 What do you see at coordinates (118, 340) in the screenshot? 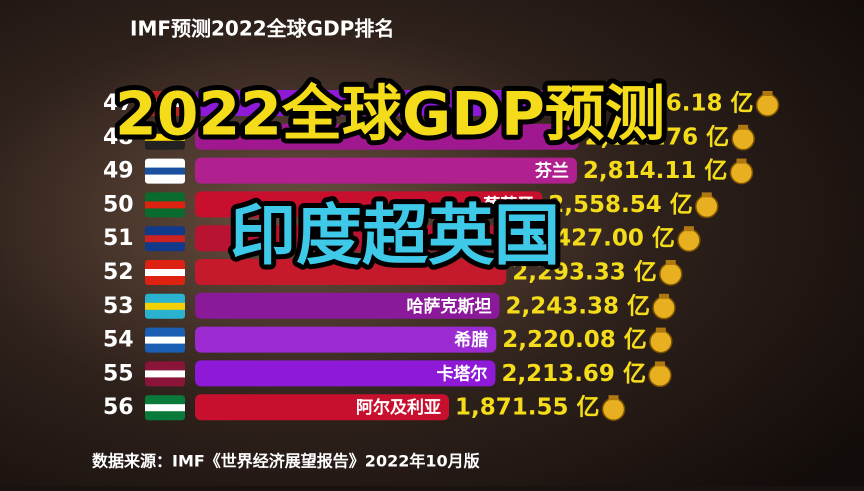
I see `rank-label: 54` at bounding box center [118, 340].